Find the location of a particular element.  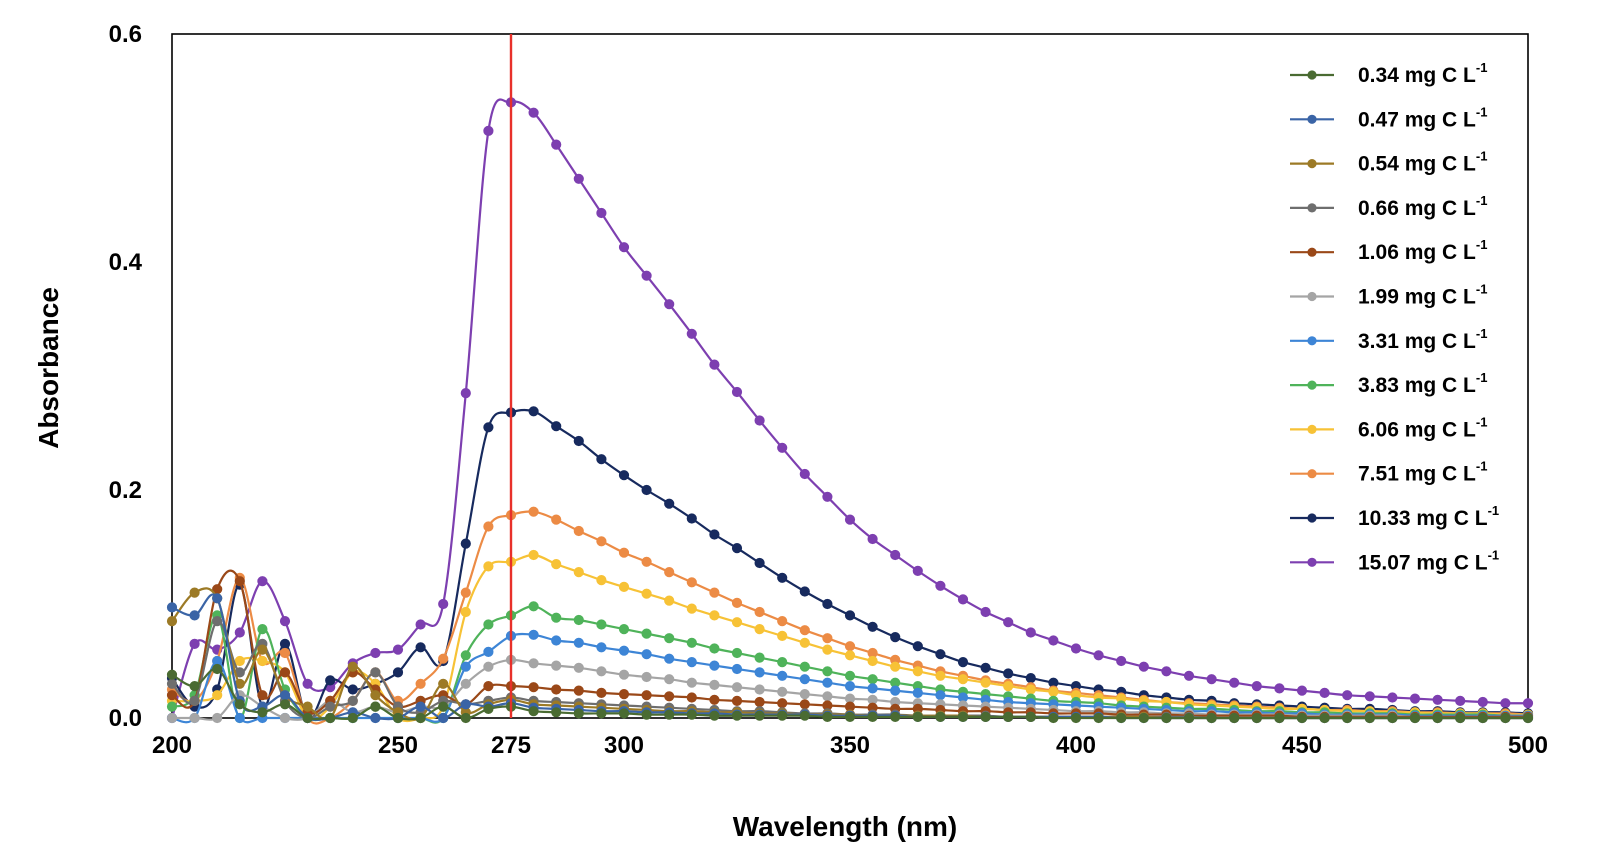

legend-entry-1.06: 1.06 mg C L-1 is located at coordinates (1388, 250).